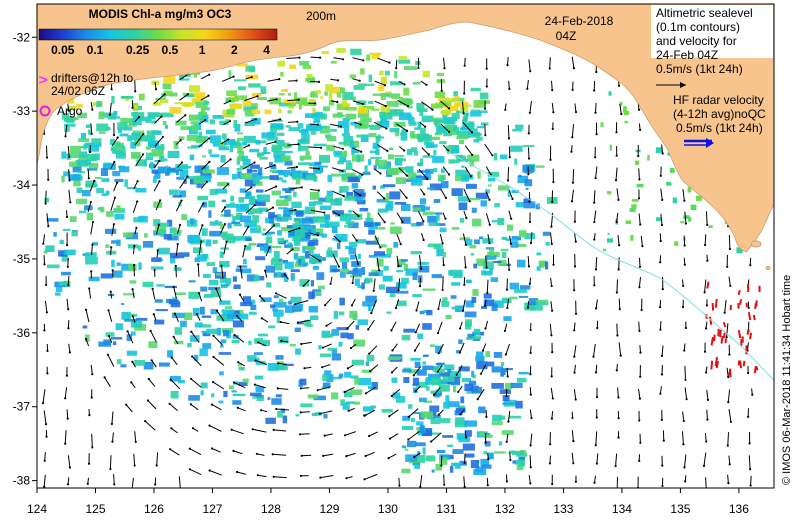 The width and height of the screenshot is (800, 520). I want to click on x-tick-label: 135, so click(680, 509).